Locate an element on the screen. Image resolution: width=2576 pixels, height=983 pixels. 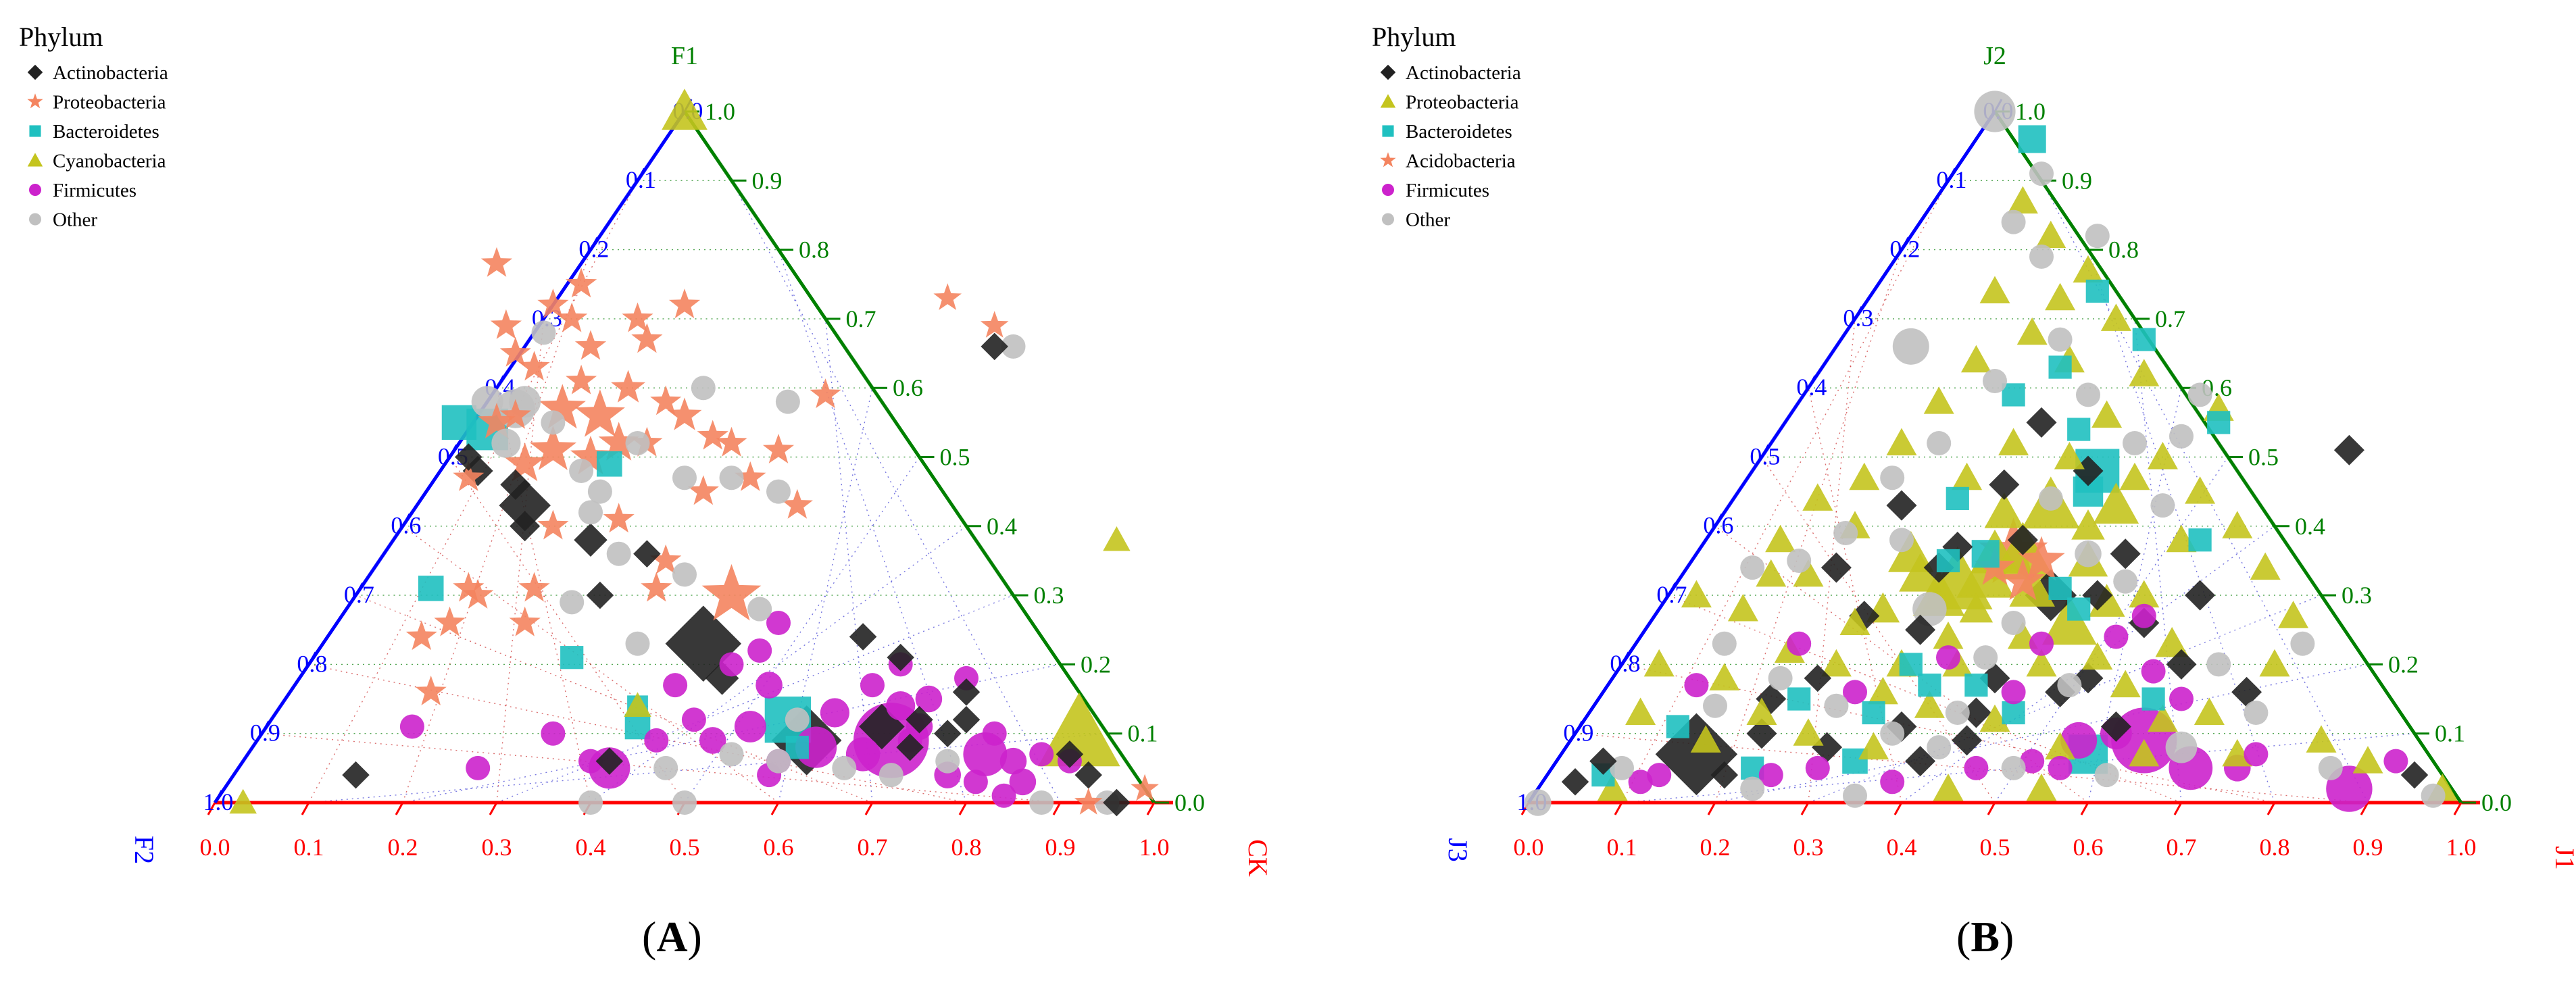
legend-label: Bacteroidetes is located at coordinates (106, 132).